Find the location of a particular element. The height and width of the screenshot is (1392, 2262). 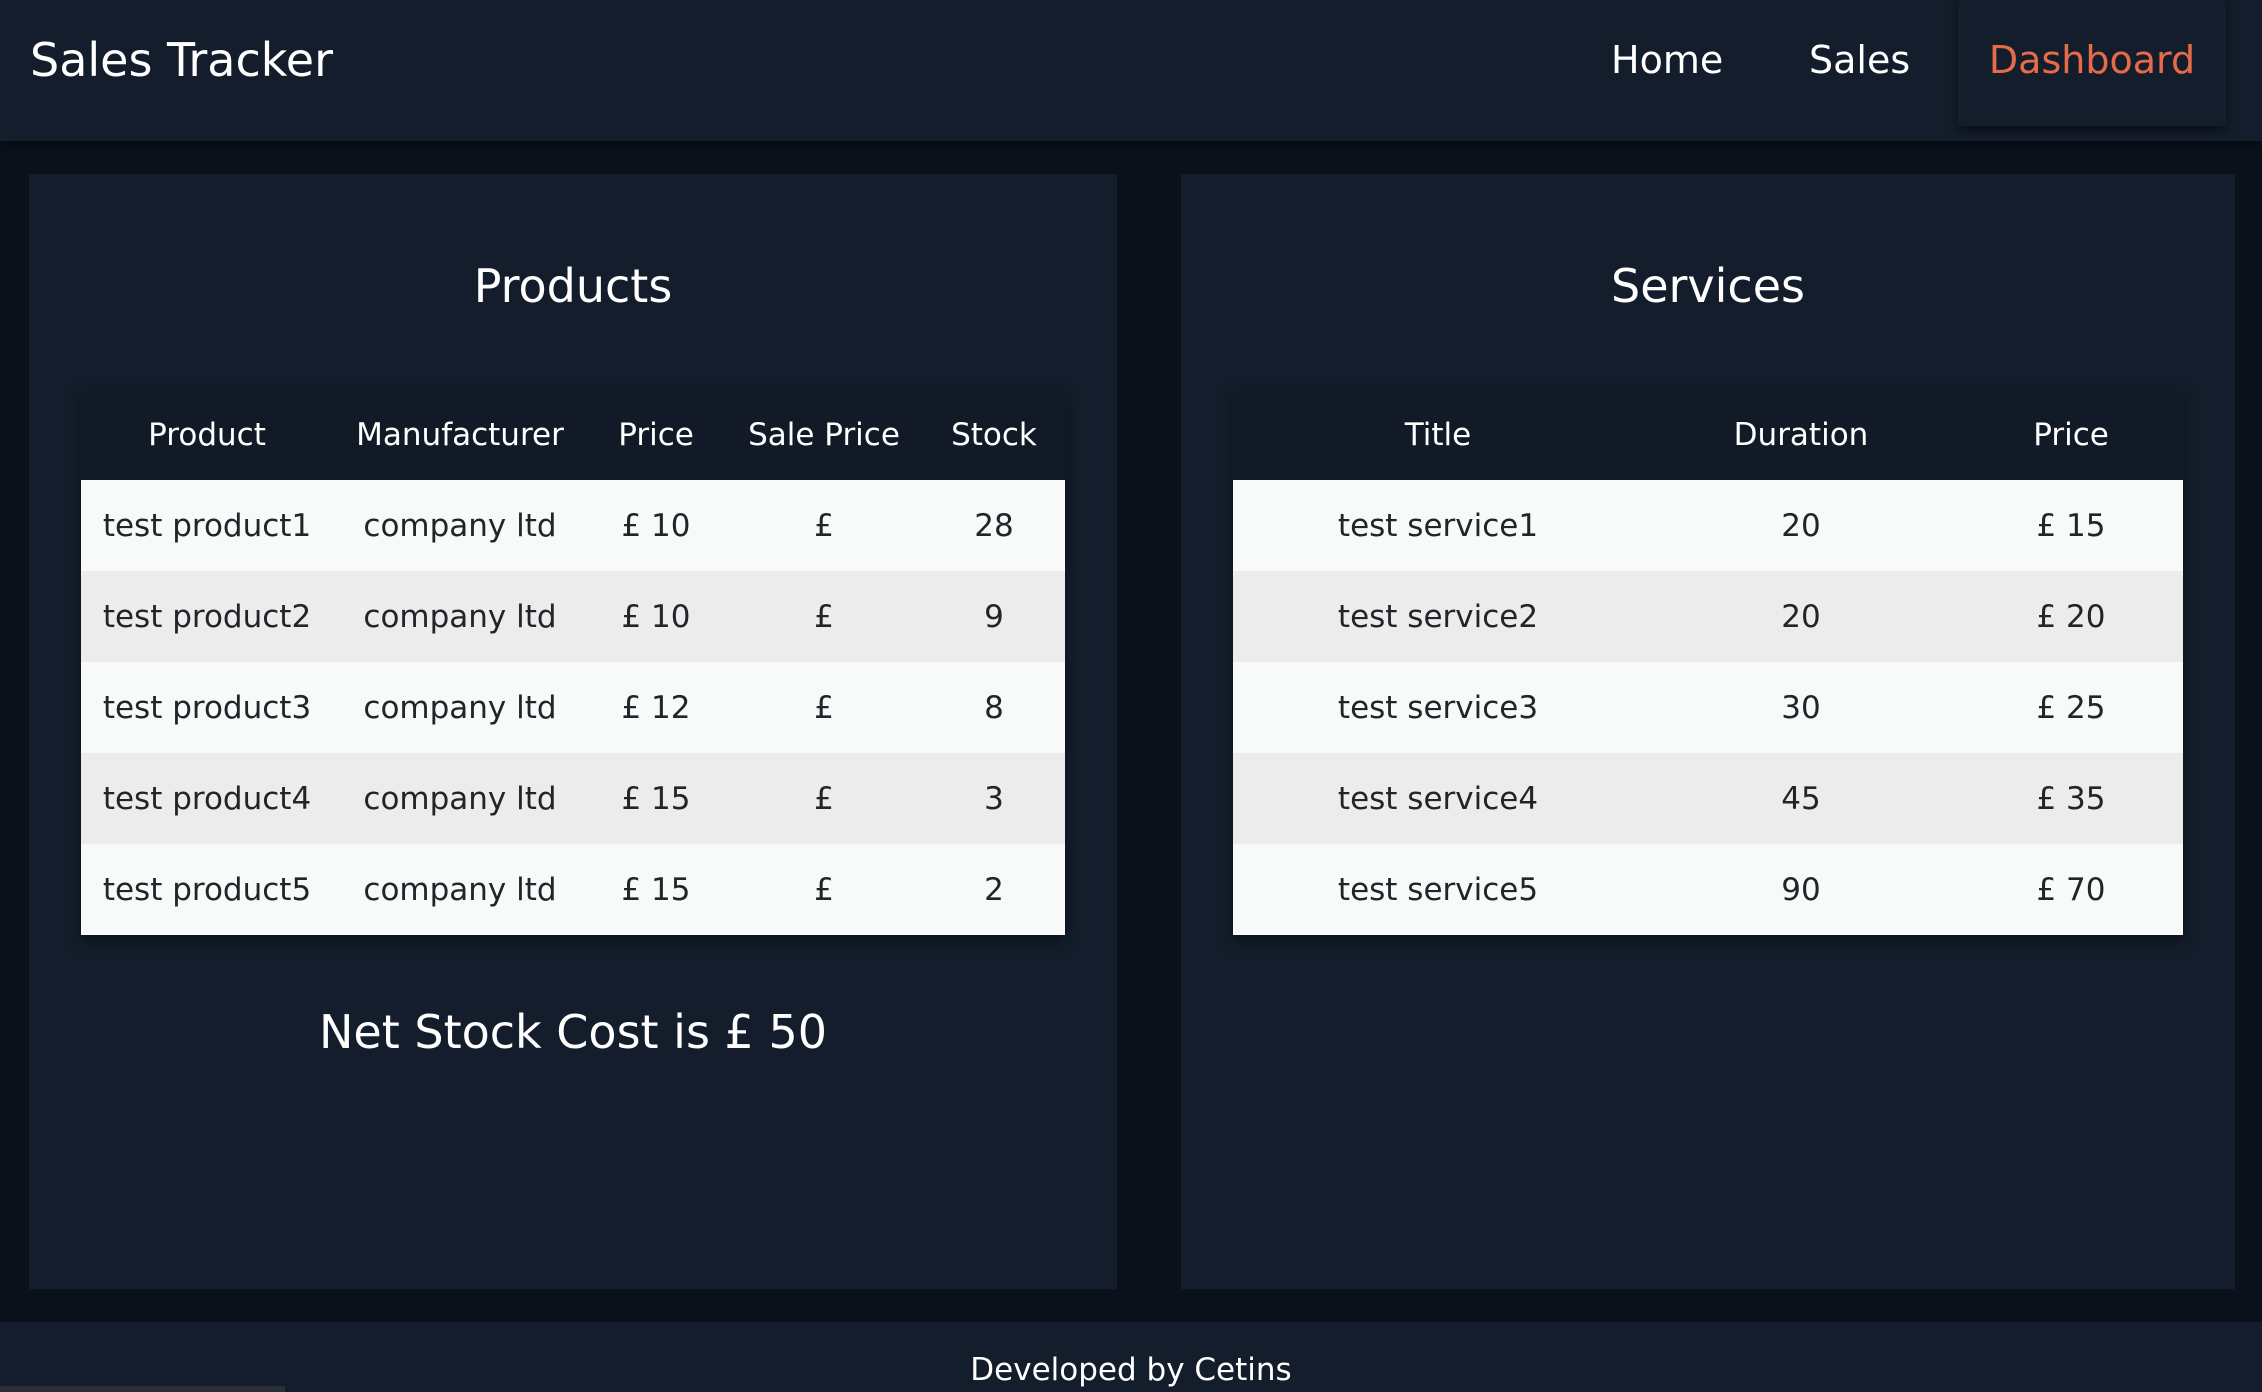

table-cell: £ 20 is located at coordinates (2071, 616).